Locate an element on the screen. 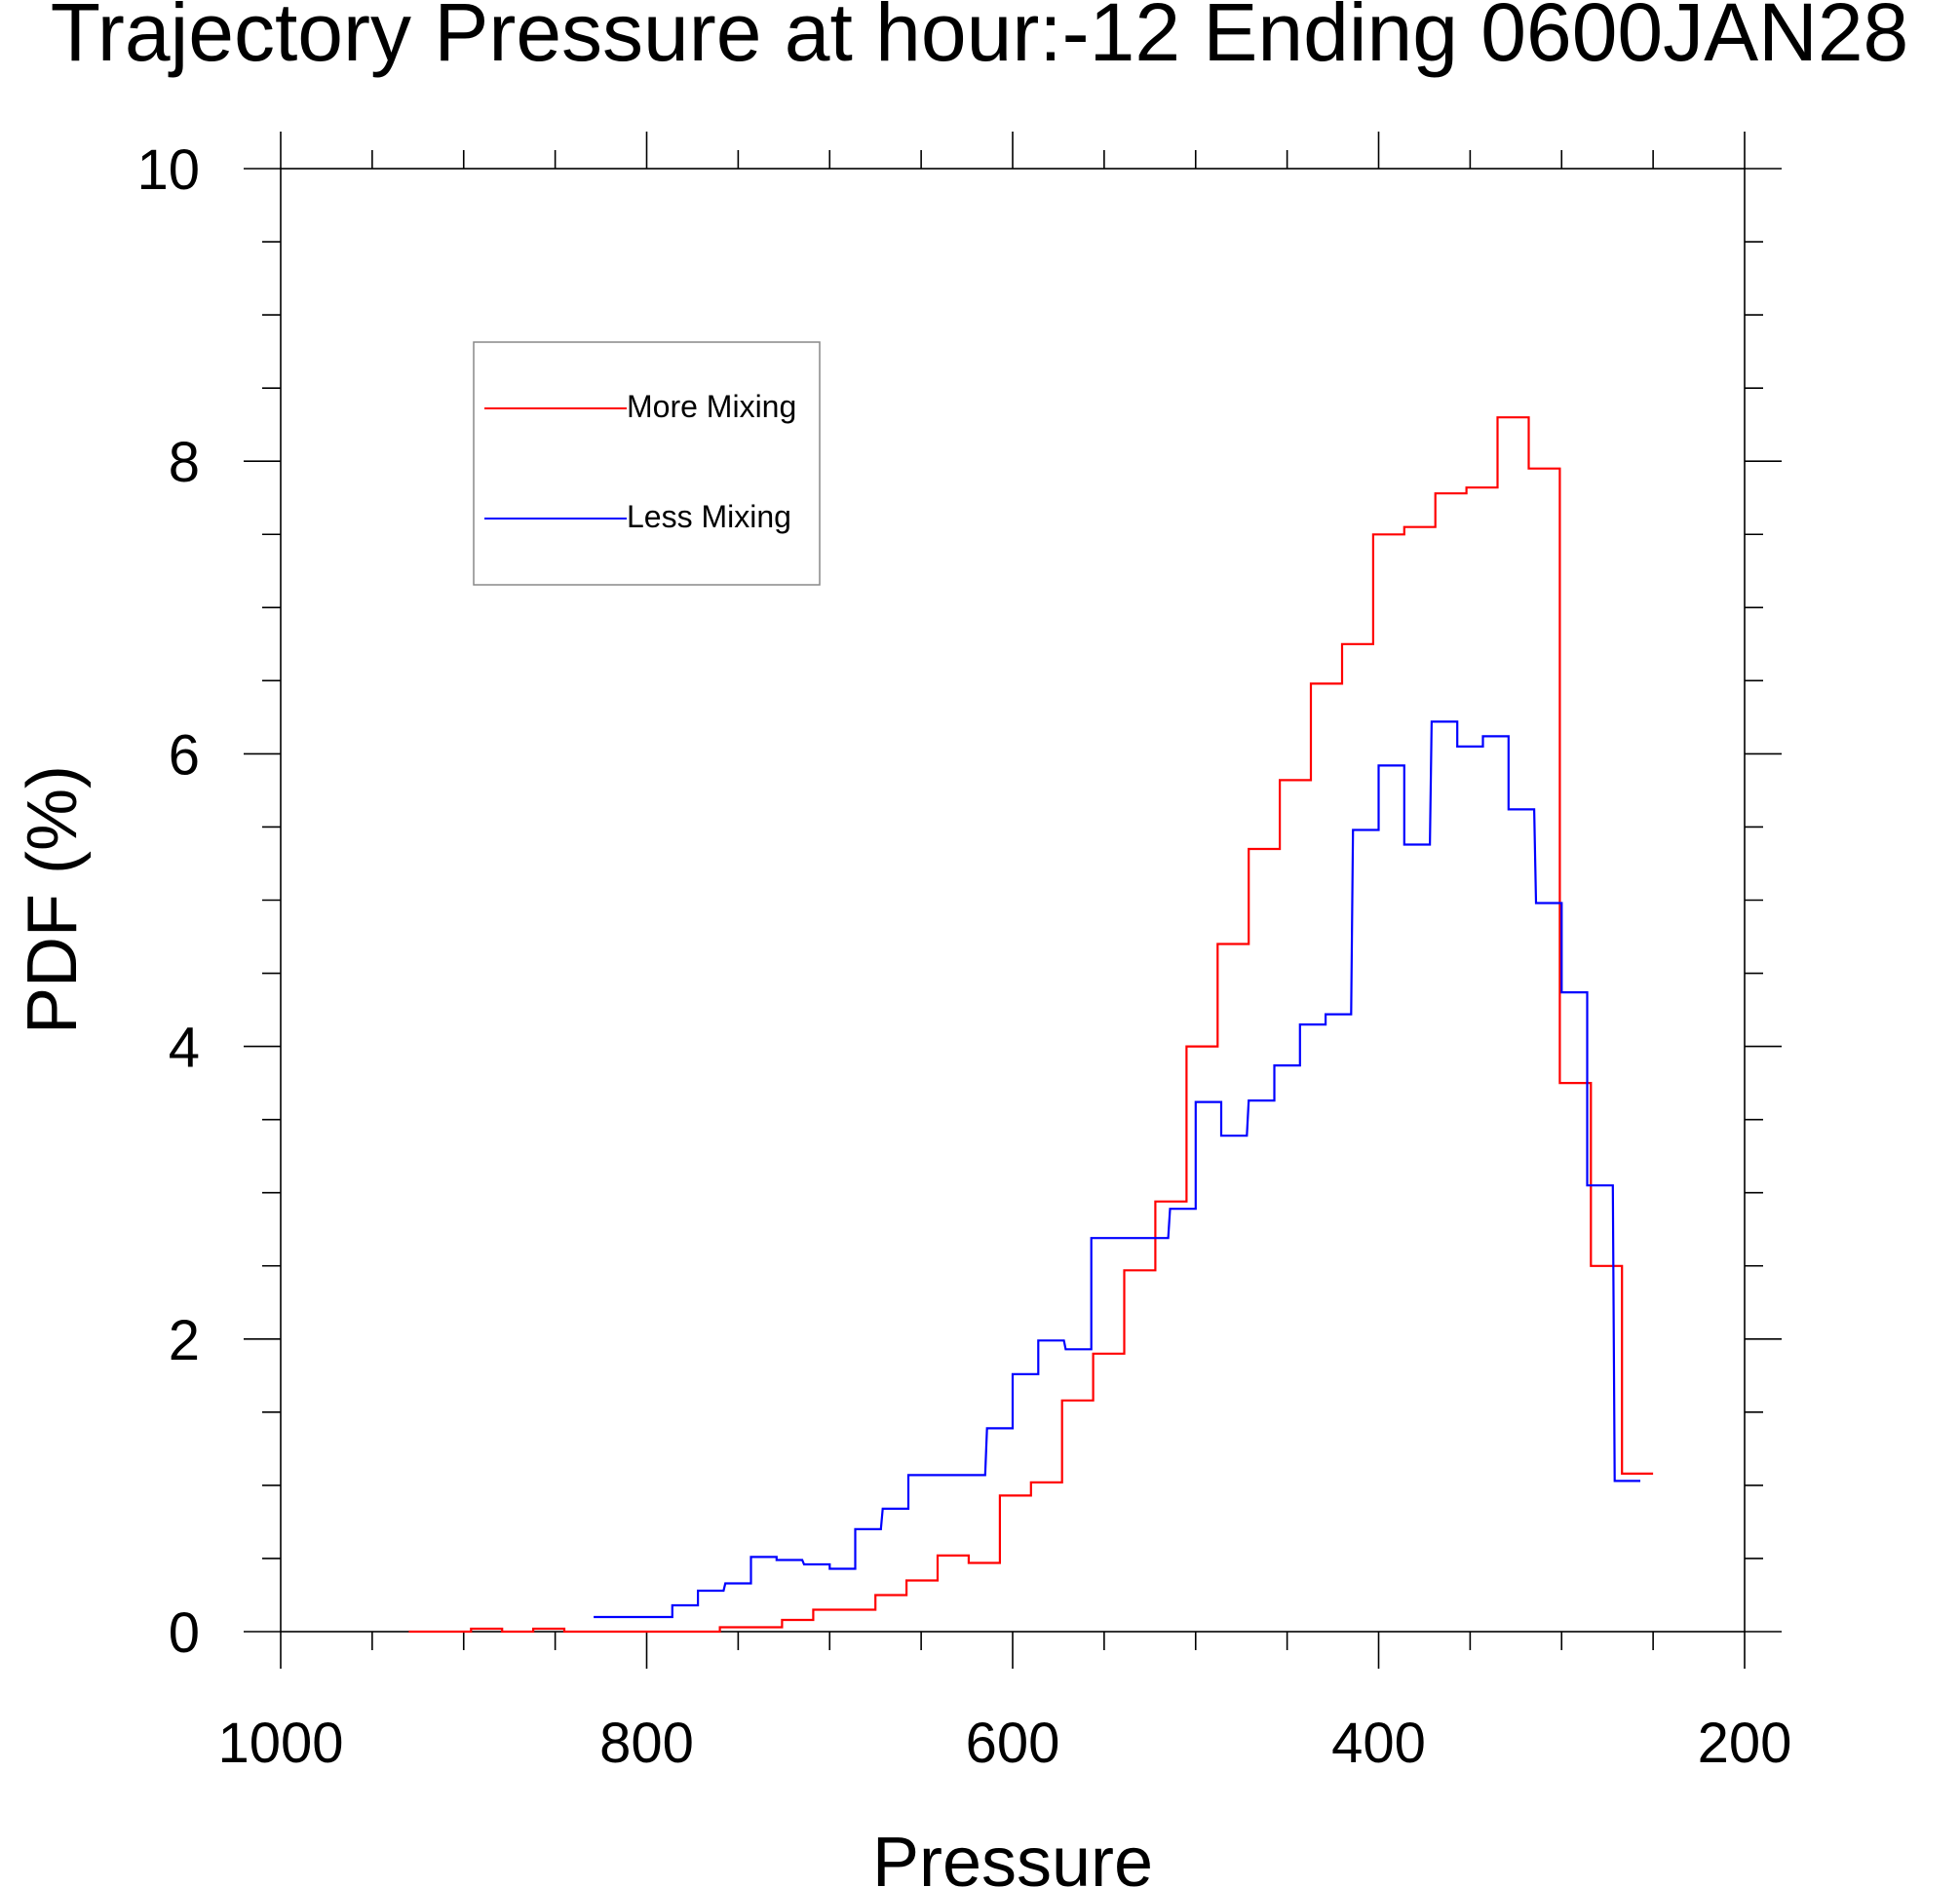  y-tick-label: 2 is located at coordinates (185, 1340).